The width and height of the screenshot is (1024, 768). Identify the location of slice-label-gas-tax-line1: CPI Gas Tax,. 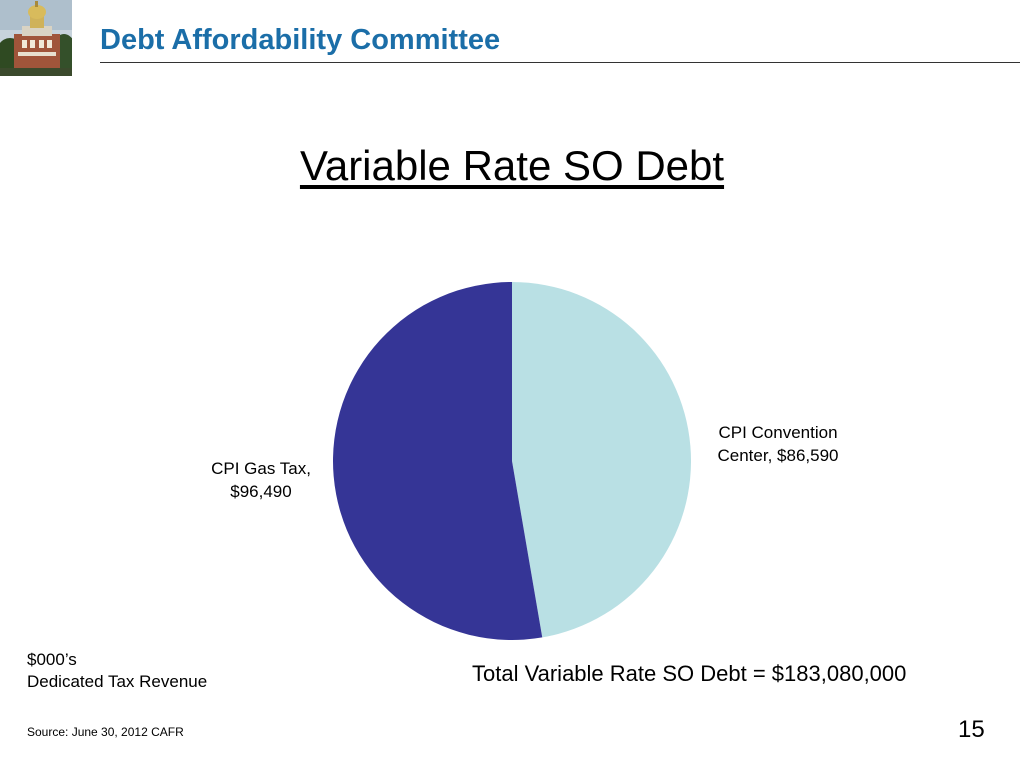
(261, 468).